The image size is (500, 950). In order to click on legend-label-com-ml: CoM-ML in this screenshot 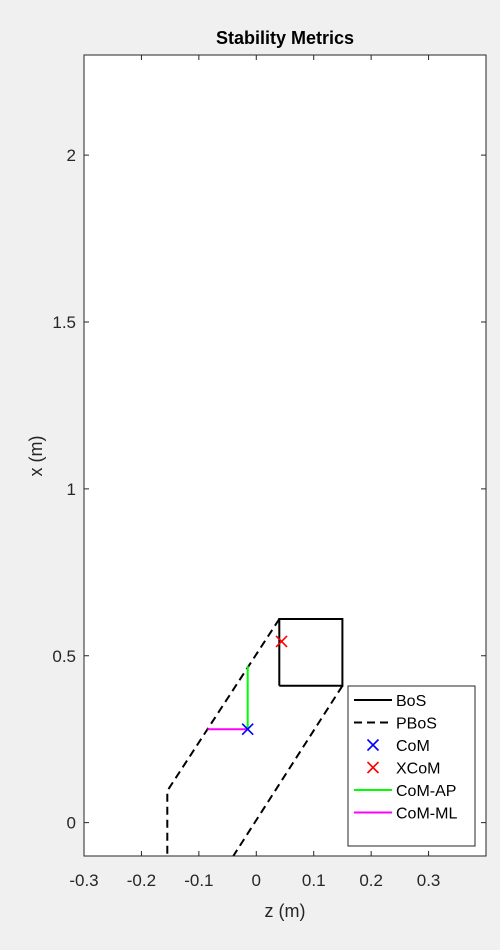, I will do `click(426, 814)`.